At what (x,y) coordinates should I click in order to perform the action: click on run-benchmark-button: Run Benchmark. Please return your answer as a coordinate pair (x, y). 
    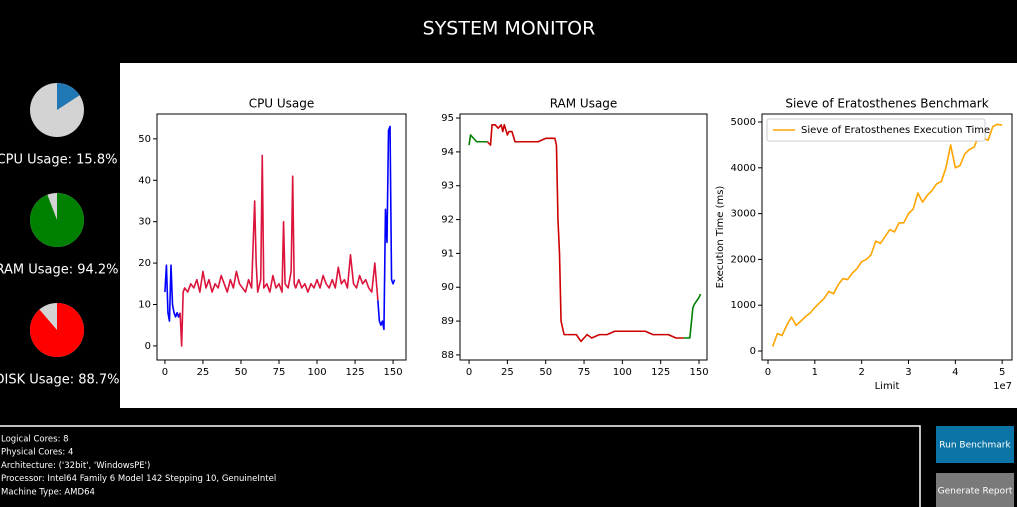
    Looking at the image, I should click on (975, 444).